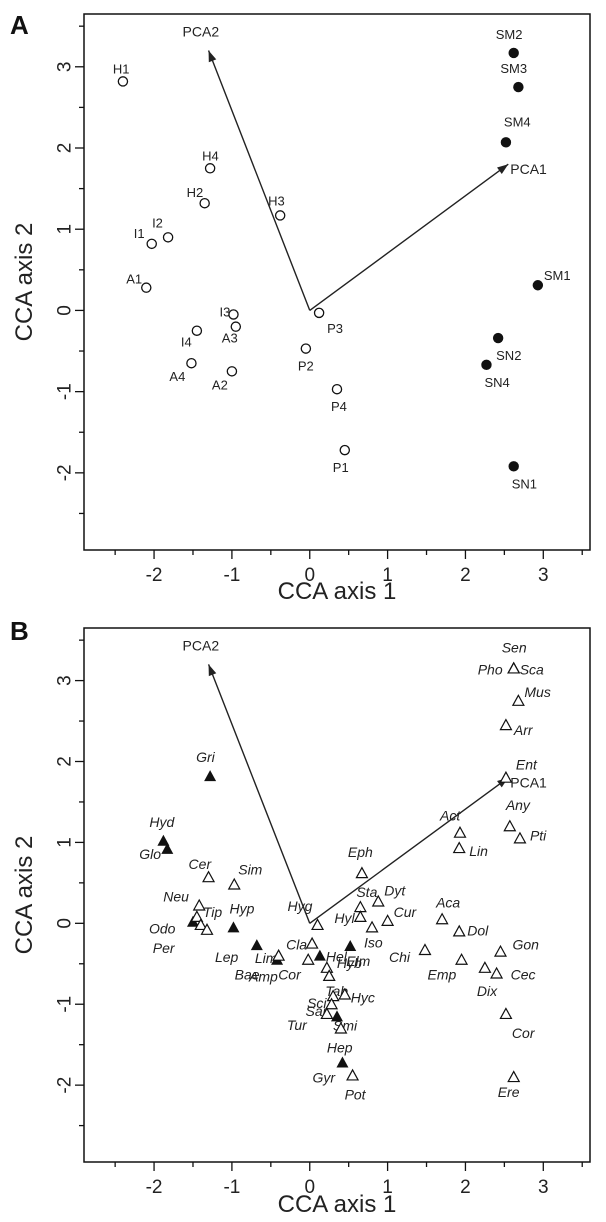 The height and width of the screenshot is (1222, 606). What do you see at coordinates (508, 355) in the screenshot?
I see `point-label: SN2` at bounding box center [508, 355].